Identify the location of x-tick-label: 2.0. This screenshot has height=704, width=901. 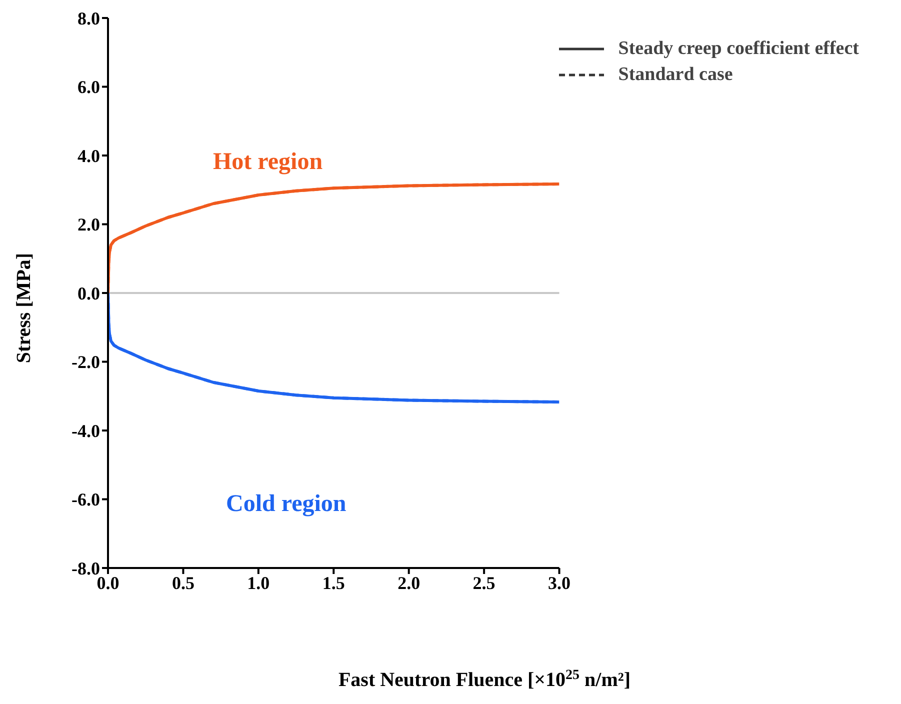
(409, 582).